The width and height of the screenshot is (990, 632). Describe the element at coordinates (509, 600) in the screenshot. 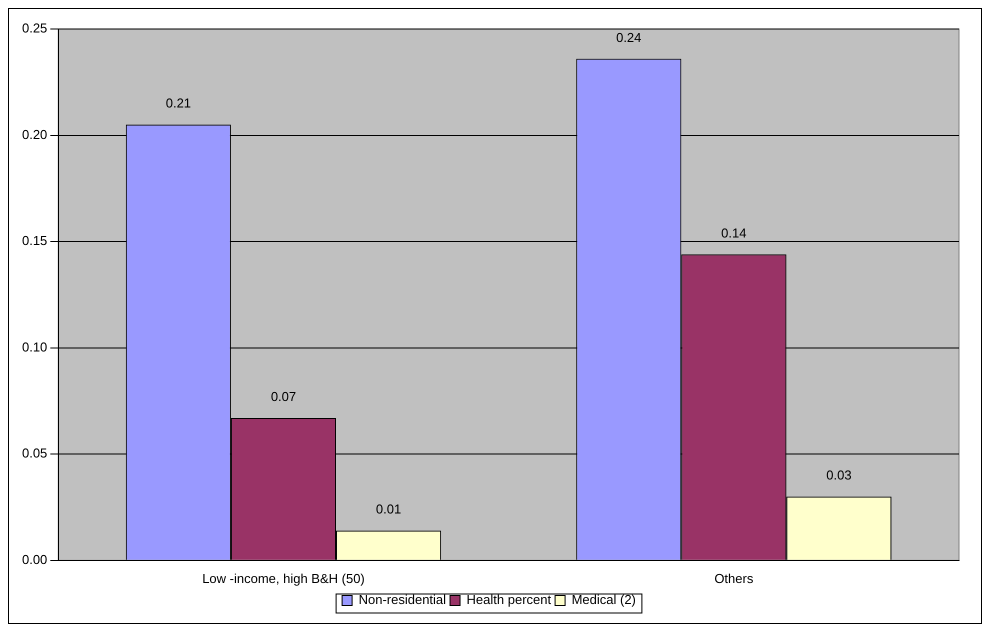

I see `legend-label: Health percent` at that location.